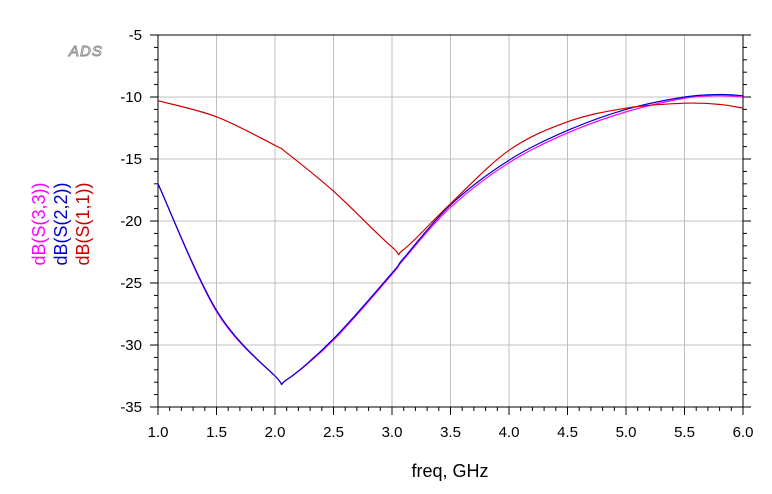  I want to click on y-tick-labels: -5 -10 -15 -20 -25 -30 -35, so click(131, 221).